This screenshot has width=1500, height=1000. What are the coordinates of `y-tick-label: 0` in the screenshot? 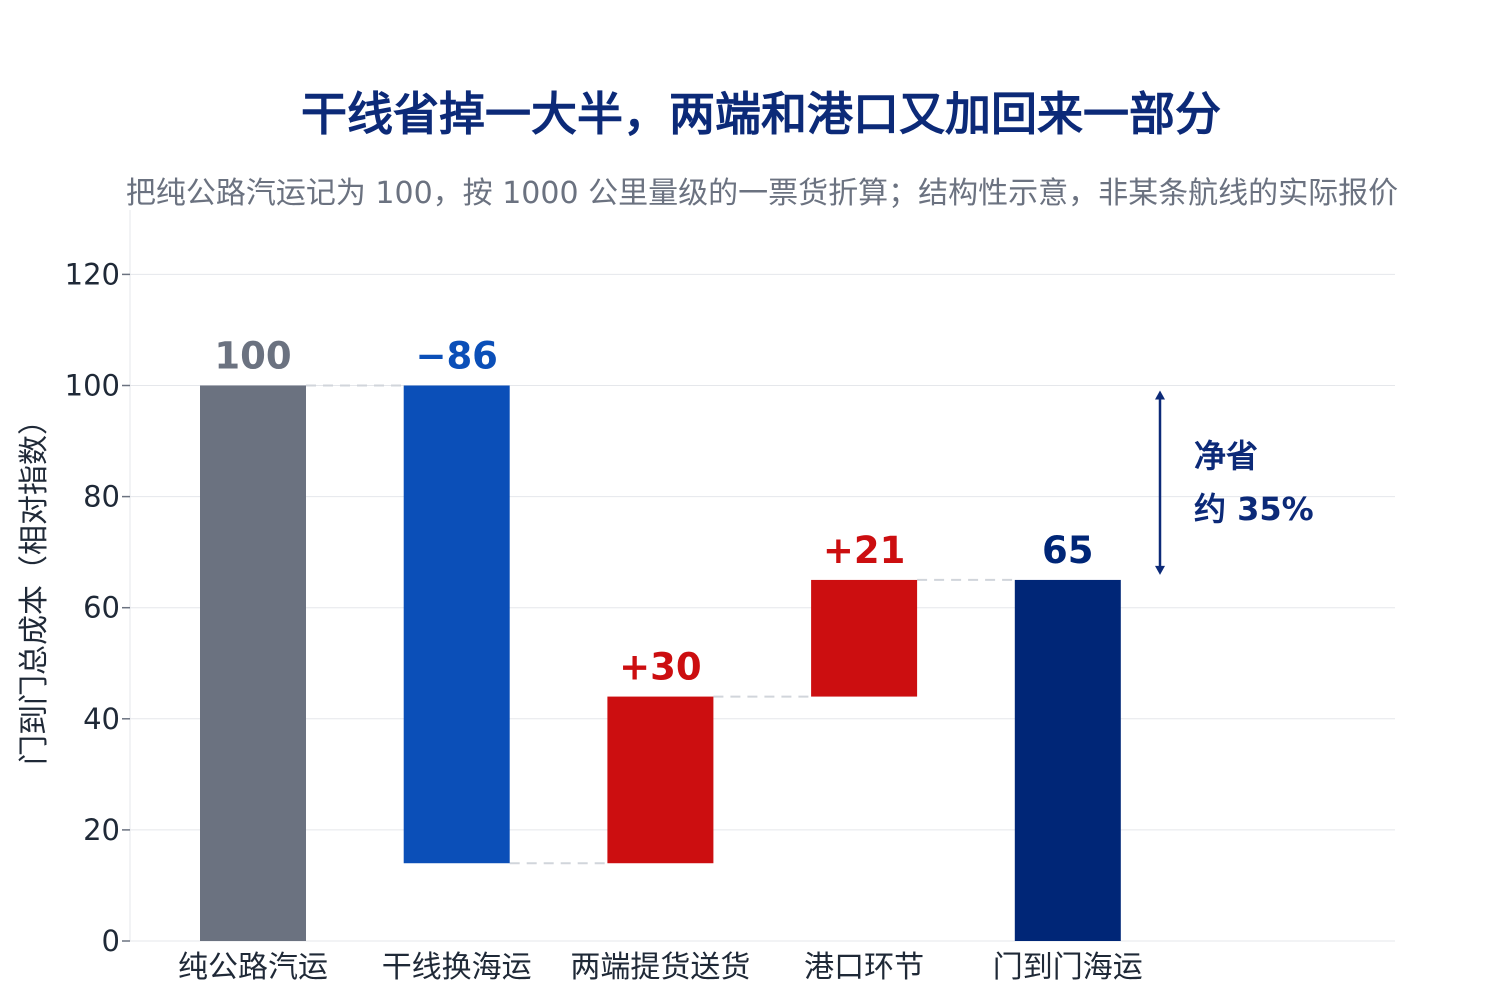 It's located at (111, 941).